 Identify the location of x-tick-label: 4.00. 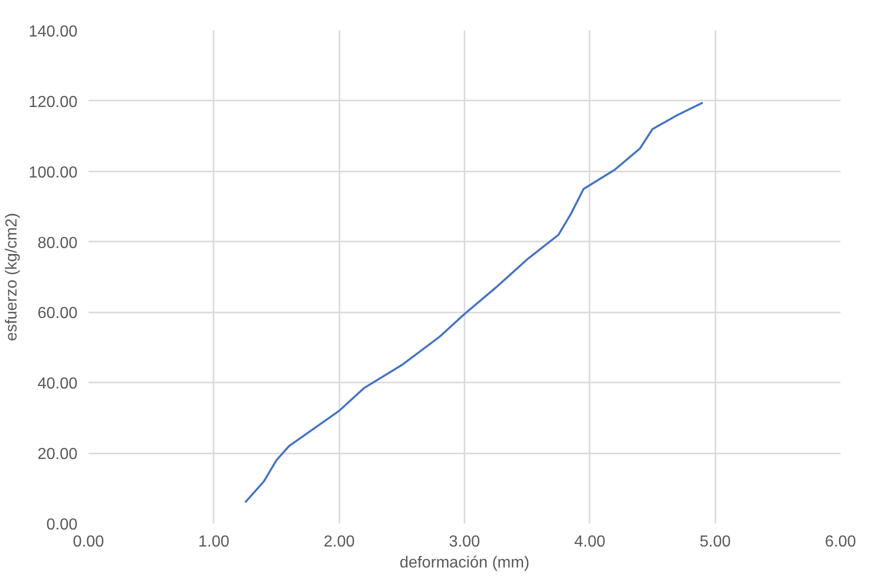
(590, 542).